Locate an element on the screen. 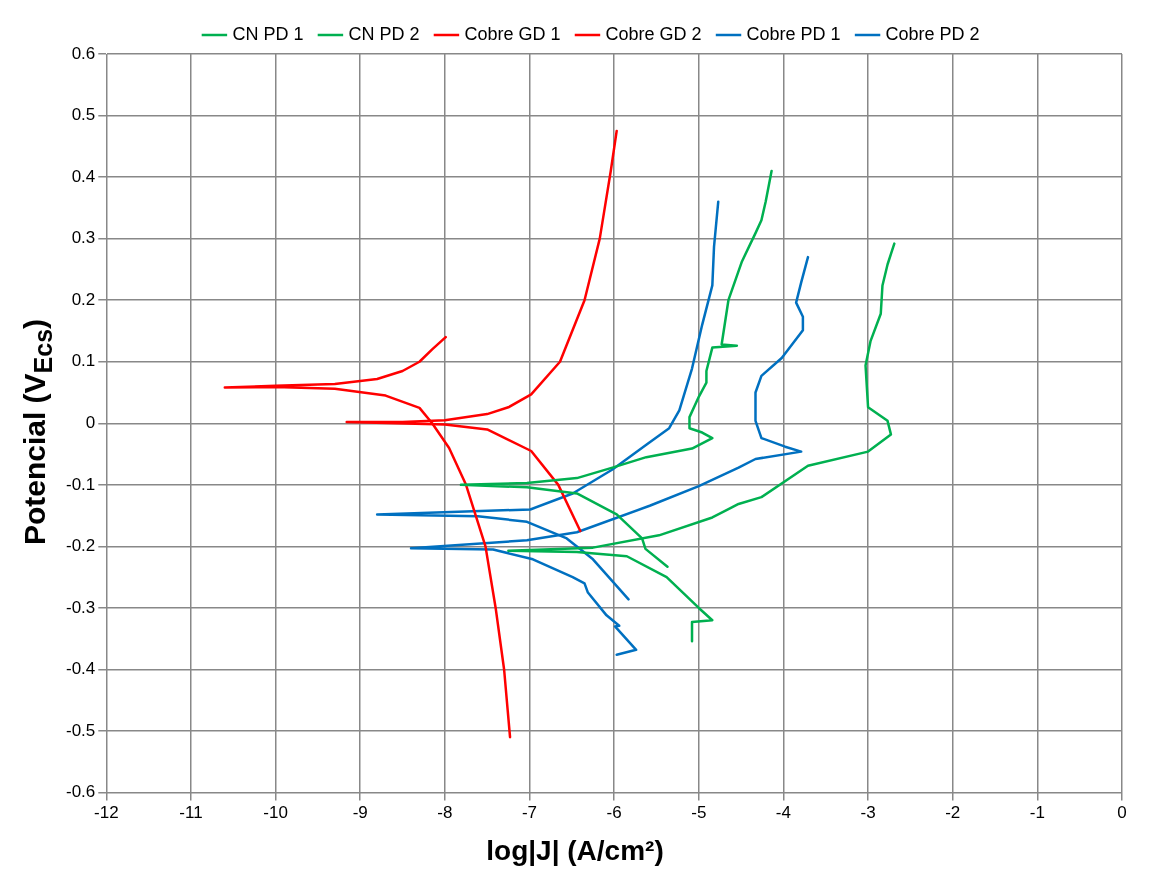  y-tick-label: 0.5 is located at coordinates (83, 115).